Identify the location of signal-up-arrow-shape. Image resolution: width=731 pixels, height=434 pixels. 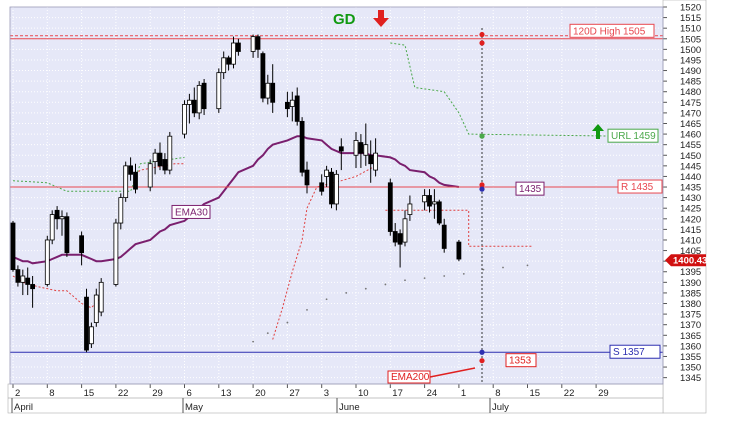
(598, 131).